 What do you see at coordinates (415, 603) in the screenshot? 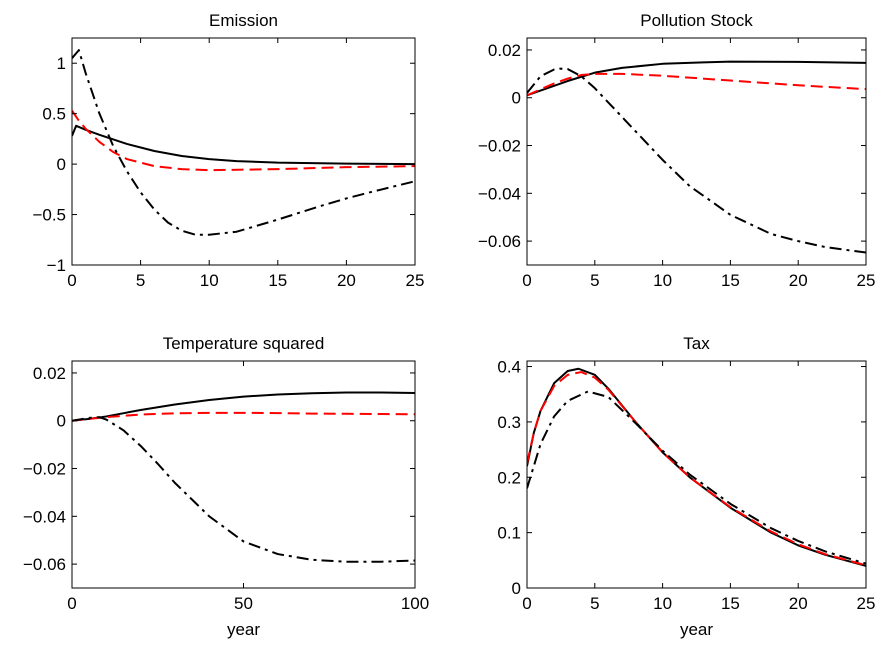
I see `x-tick-label: 100` at bounding box center [415, 603].